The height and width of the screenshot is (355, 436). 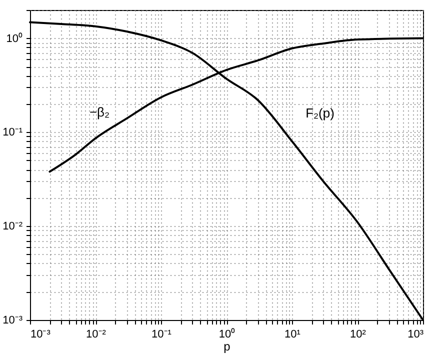 What do you see at coordinates (40, 334) in the screenshot?
I see `x-tick-label: 10⁻³` at bounding box center [40, 334].